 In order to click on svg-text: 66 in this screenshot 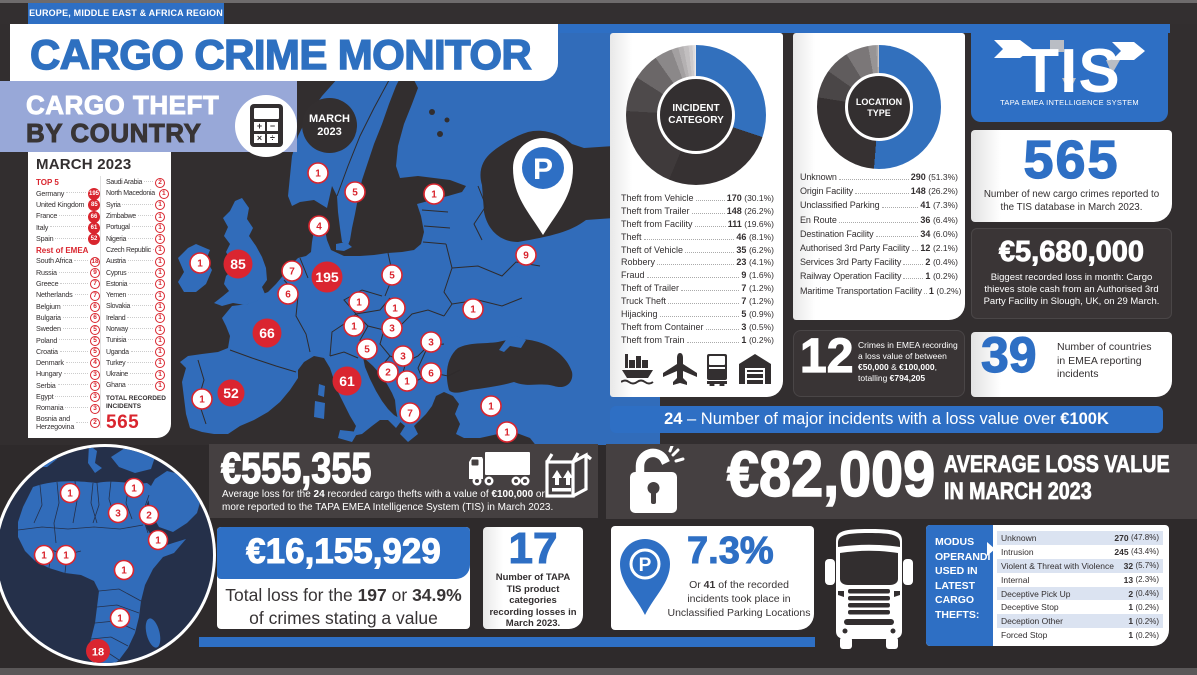, I will do `click(267, 333)`.